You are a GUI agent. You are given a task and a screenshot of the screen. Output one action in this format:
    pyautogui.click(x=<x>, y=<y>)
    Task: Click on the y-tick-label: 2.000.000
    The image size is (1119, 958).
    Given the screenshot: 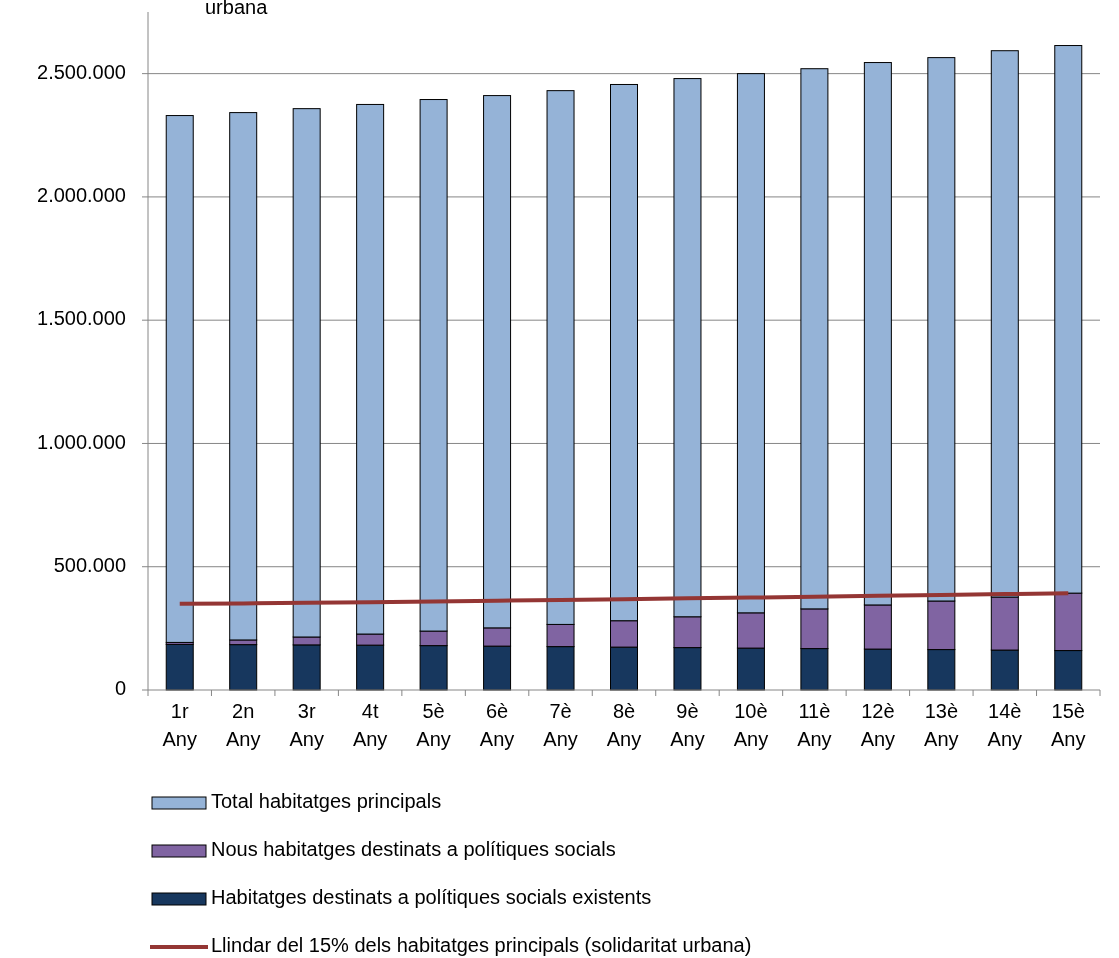 What is the action you would take?
    pyautogui.click(x=81, y=195)
    